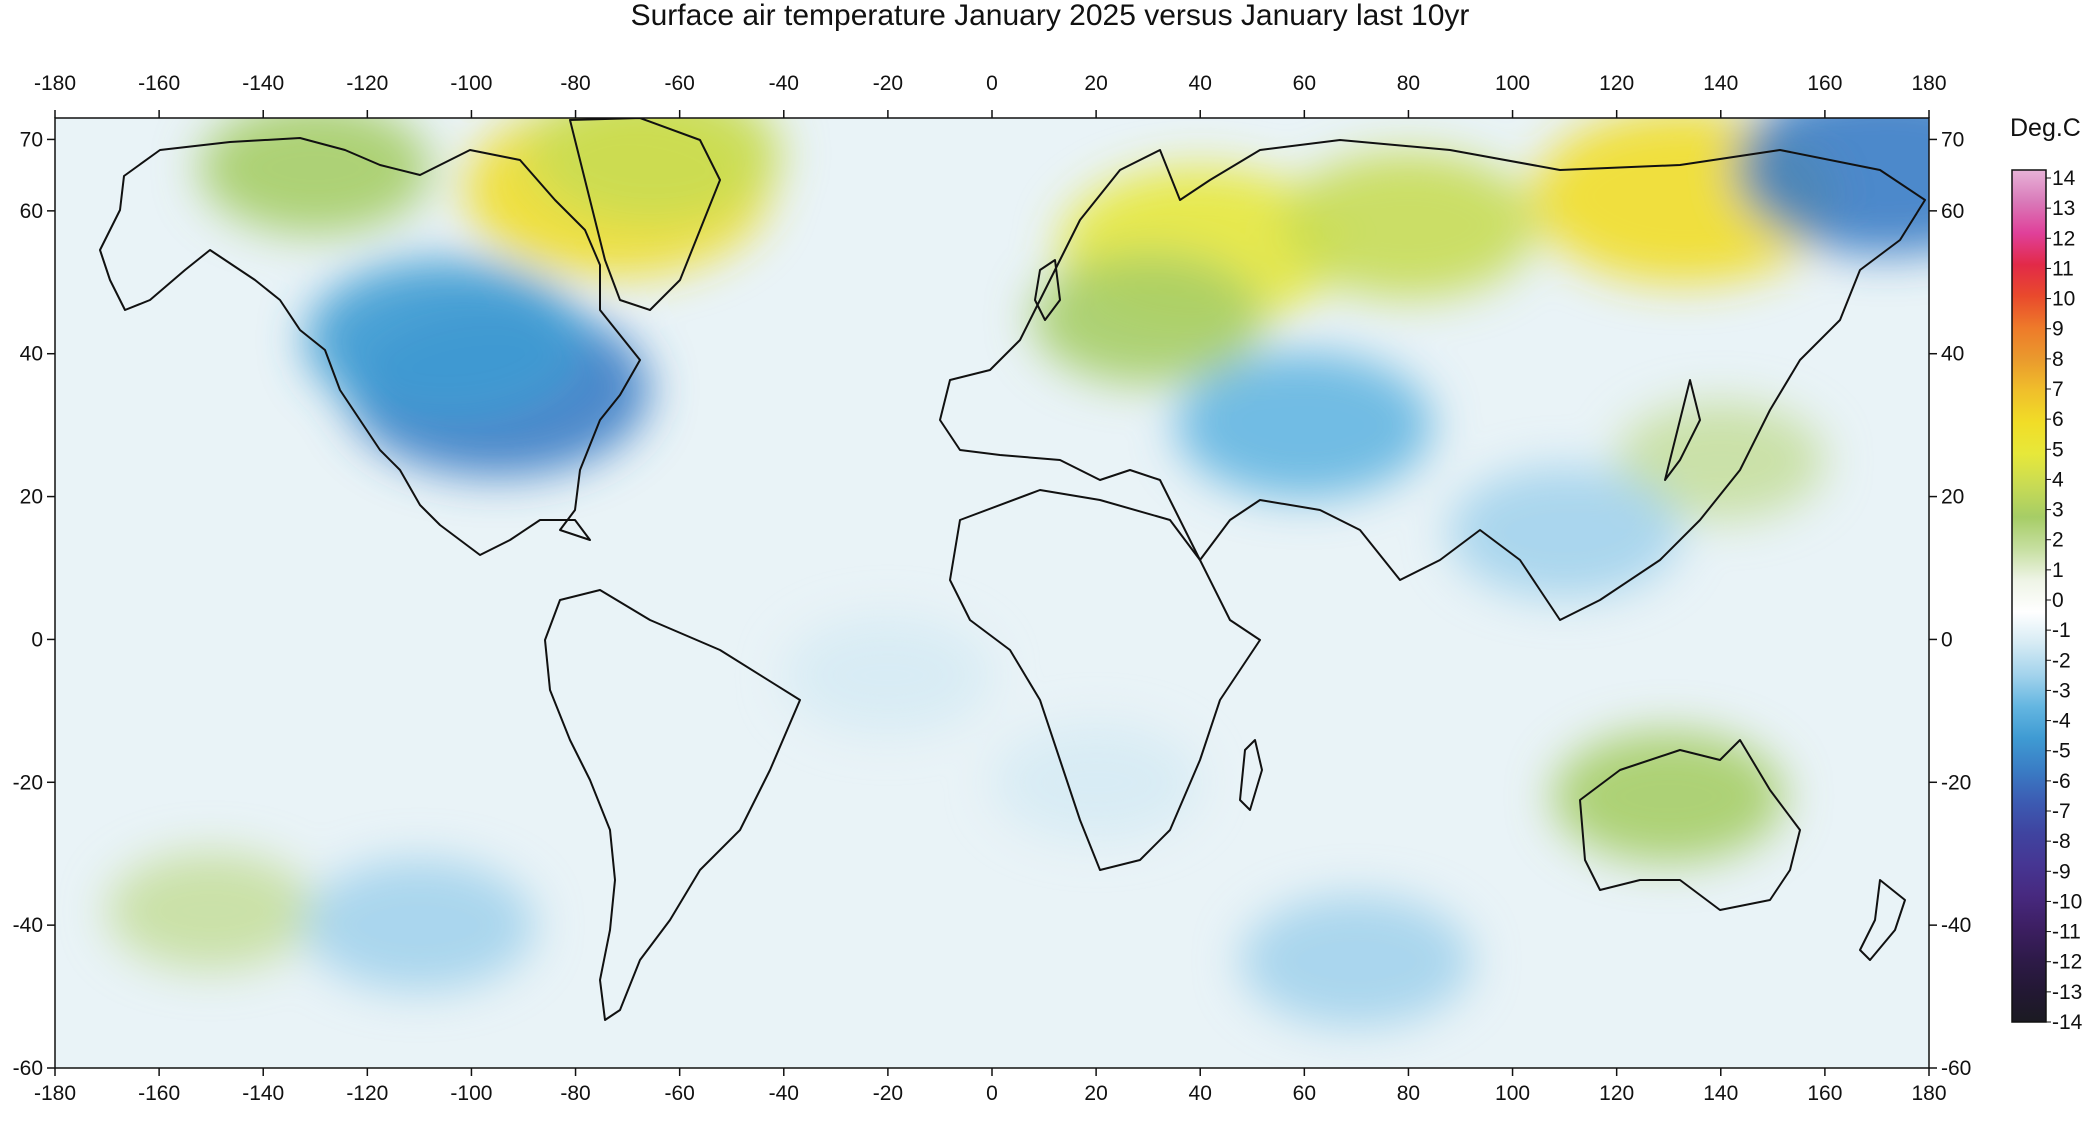  Describe the element at coordinates (1928, 83) in the screenshot. I see `x-tick-label-top: 180` at that location.